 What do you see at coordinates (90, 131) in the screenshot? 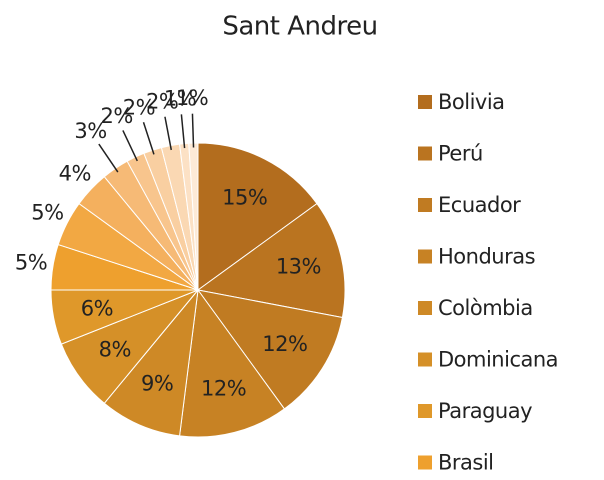
I see `data-label: 3%` at bounding box center [90, 131].